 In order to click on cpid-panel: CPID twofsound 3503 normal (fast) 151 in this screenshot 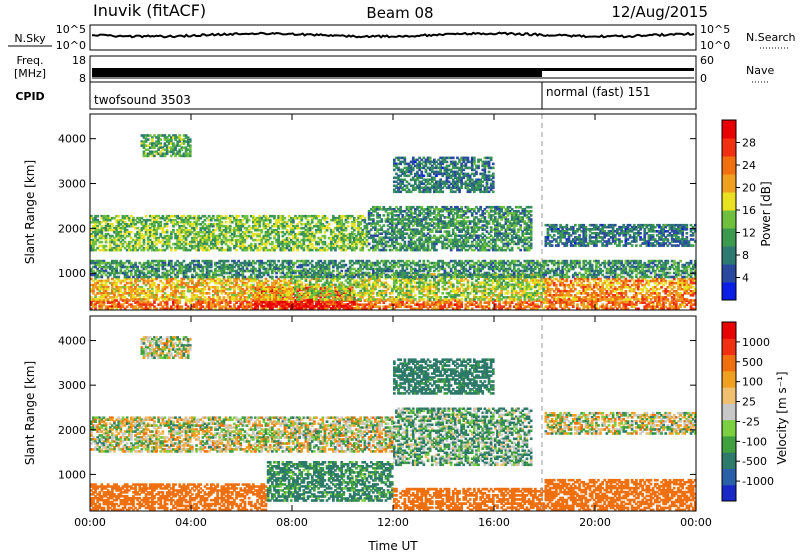, I will do `click(356, 95)`.